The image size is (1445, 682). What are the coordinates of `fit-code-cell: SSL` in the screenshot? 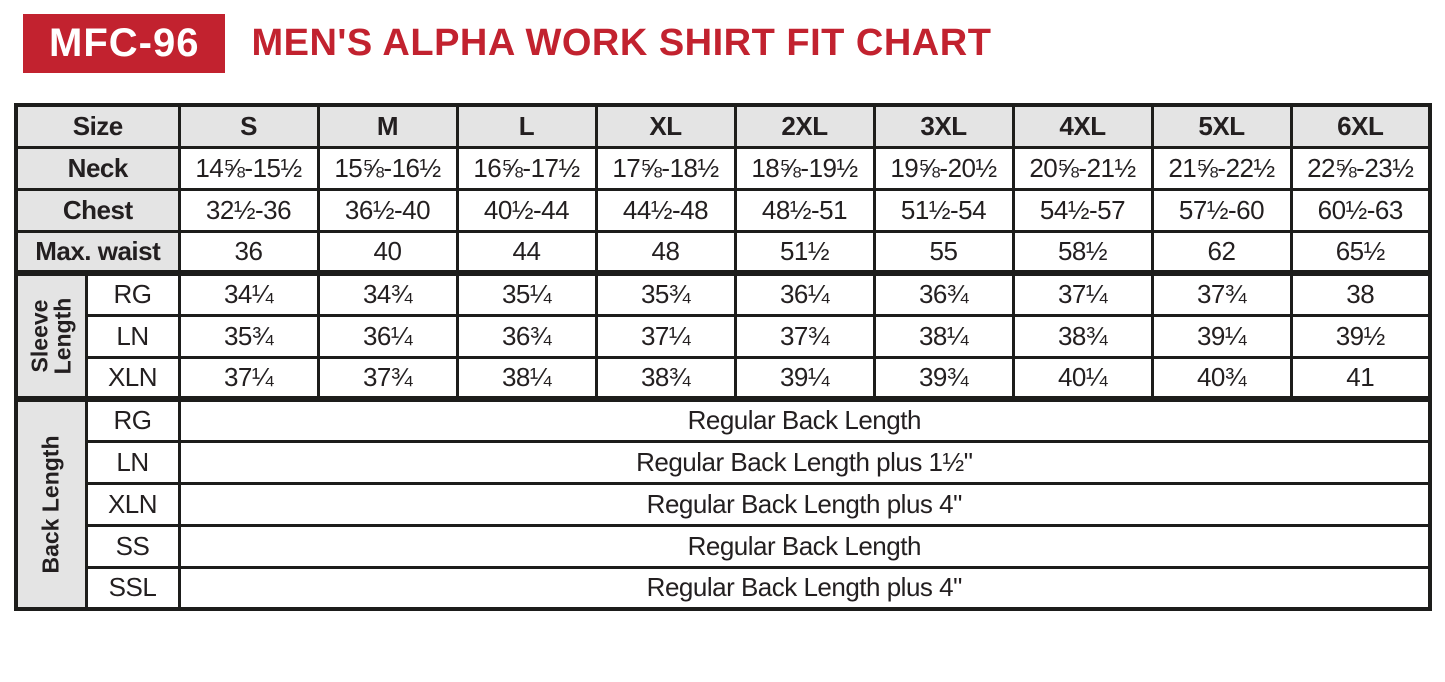 It's located at (132, 588).